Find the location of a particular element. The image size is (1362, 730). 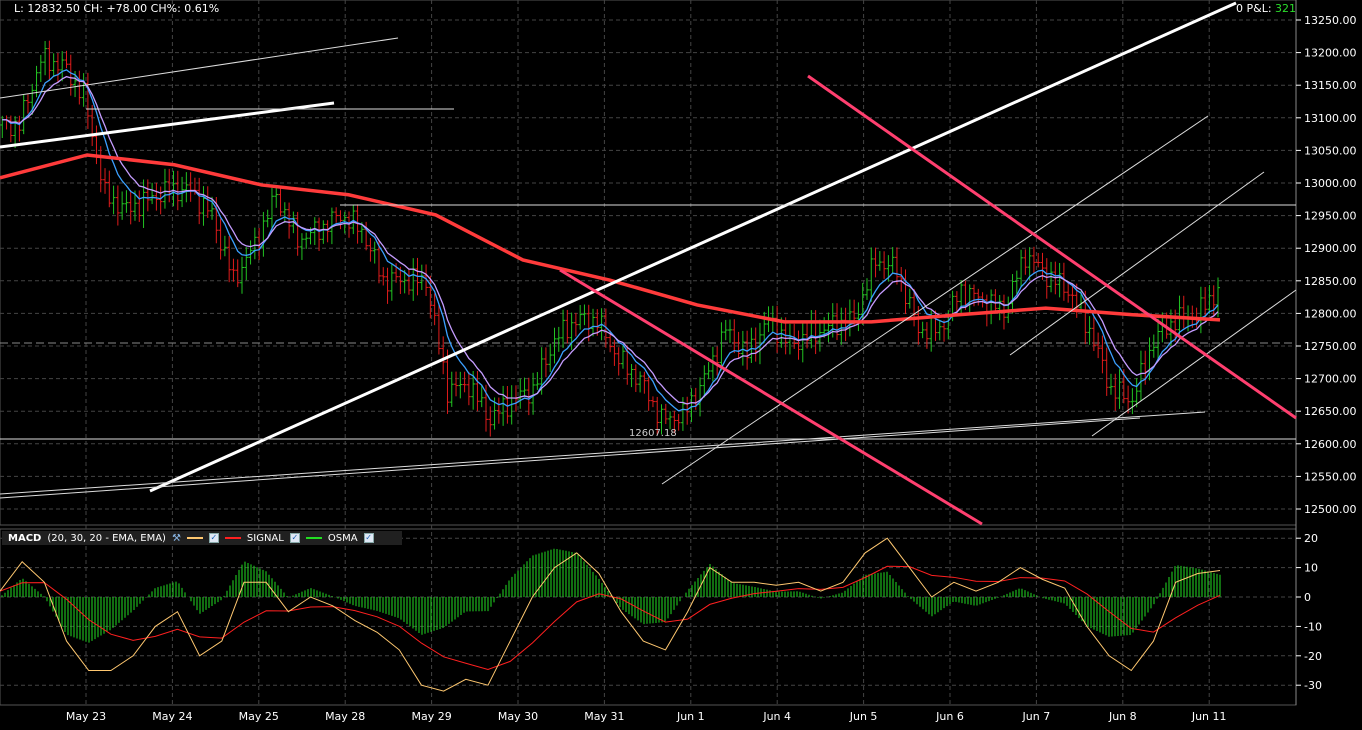

signal-label: SIGNAL is located at coordinates (265, 538).